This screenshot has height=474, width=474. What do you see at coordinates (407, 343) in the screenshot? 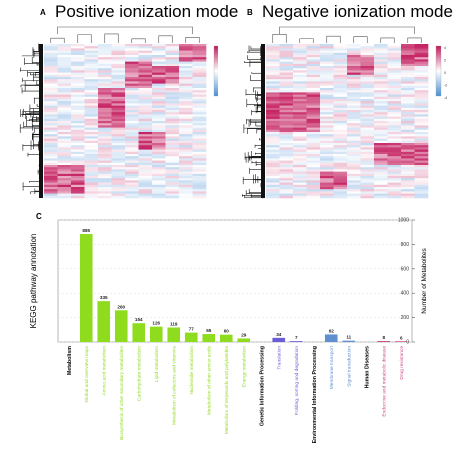
I see `y-tick-label: 0` at bounding box center [407, 343].